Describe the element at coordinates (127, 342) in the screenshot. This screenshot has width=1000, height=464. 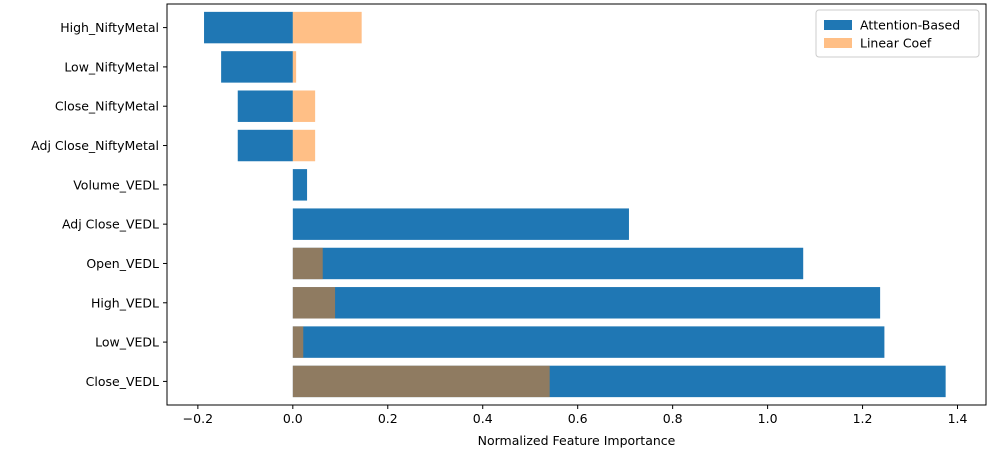
I see `y-tick-label: Low_VEDL` at that location.